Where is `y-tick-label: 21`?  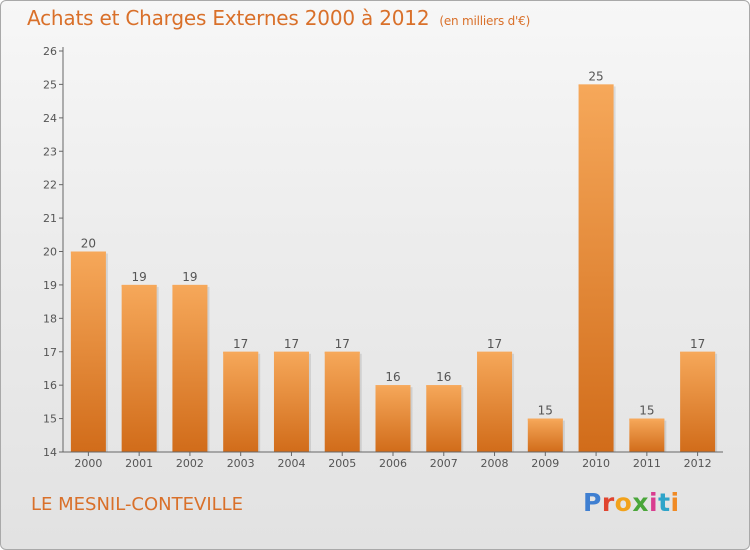
y-tick-label: 21 is located at coordinates (50, 218).